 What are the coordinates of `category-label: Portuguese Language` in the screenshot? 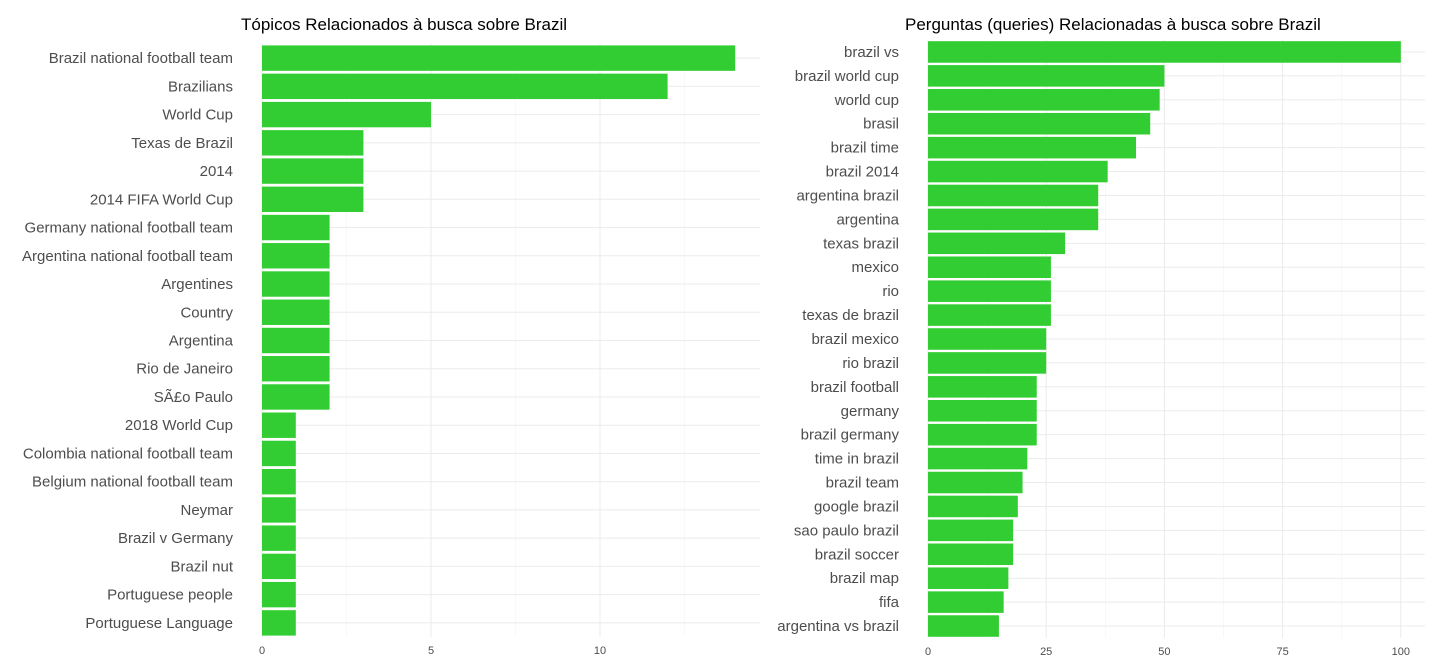 It's located at (159, 623).